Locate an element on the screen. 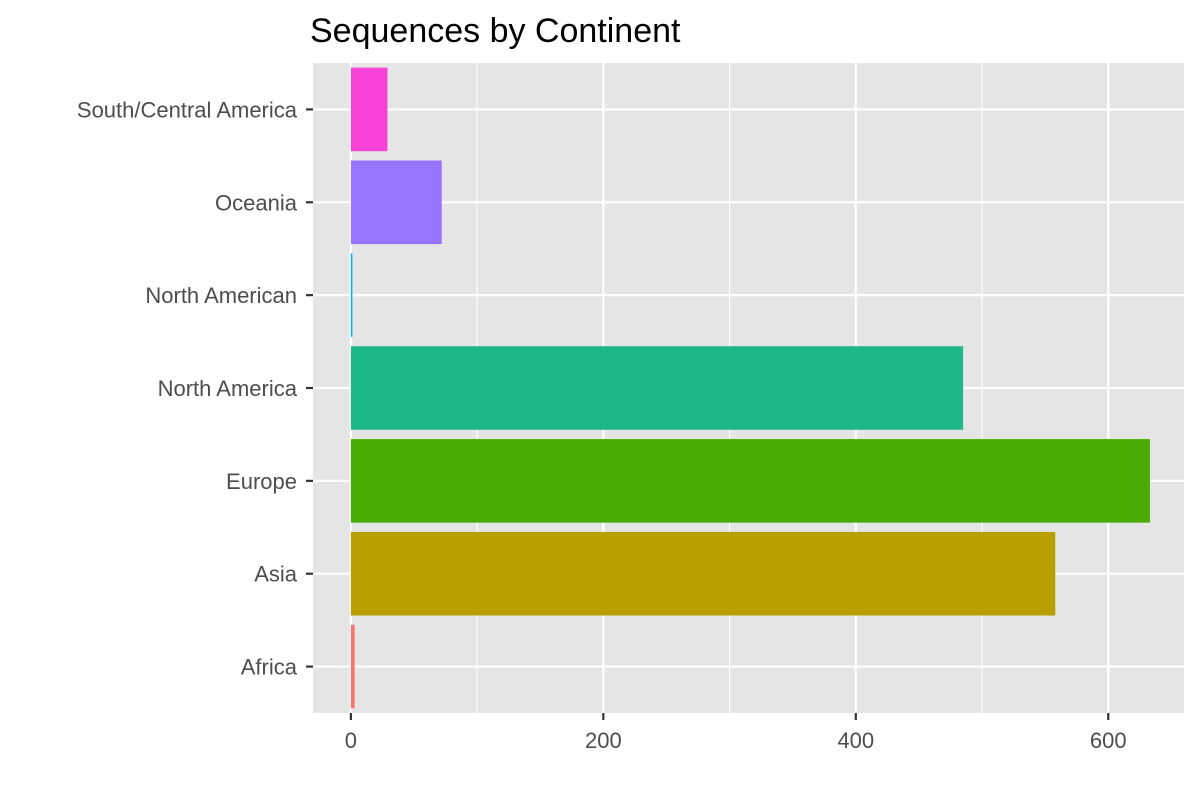  y-tick-label: Asia is located at coordinates (276, 574).